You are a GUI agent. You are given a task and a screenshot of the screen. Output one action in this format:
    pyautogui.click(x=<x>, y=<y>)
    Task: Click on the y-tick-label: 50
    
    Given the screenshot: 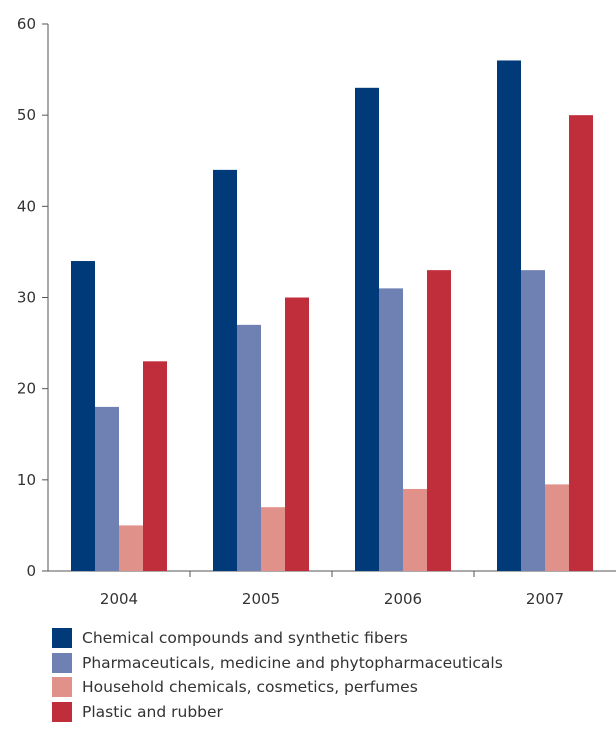 What is the action you would take?
    pyautogui.click(x=26, y=115)
    